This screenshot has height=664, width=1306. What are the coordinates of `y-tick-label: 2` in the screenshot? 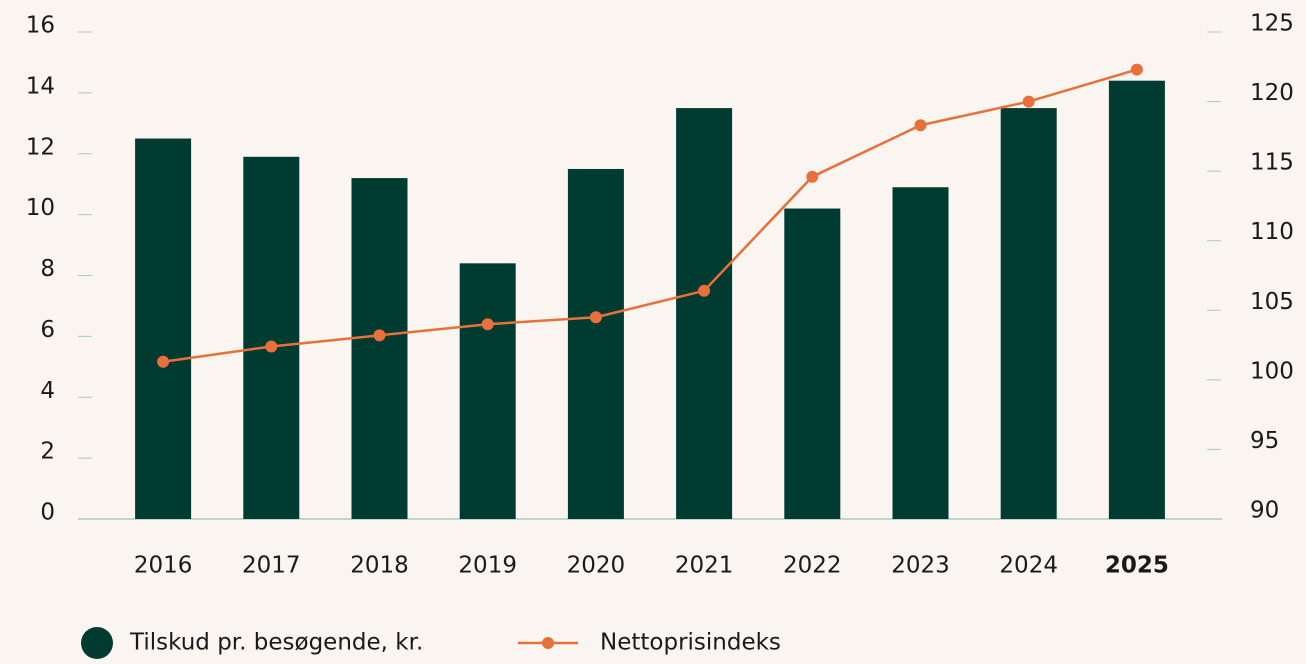 It's located at (47, 452).